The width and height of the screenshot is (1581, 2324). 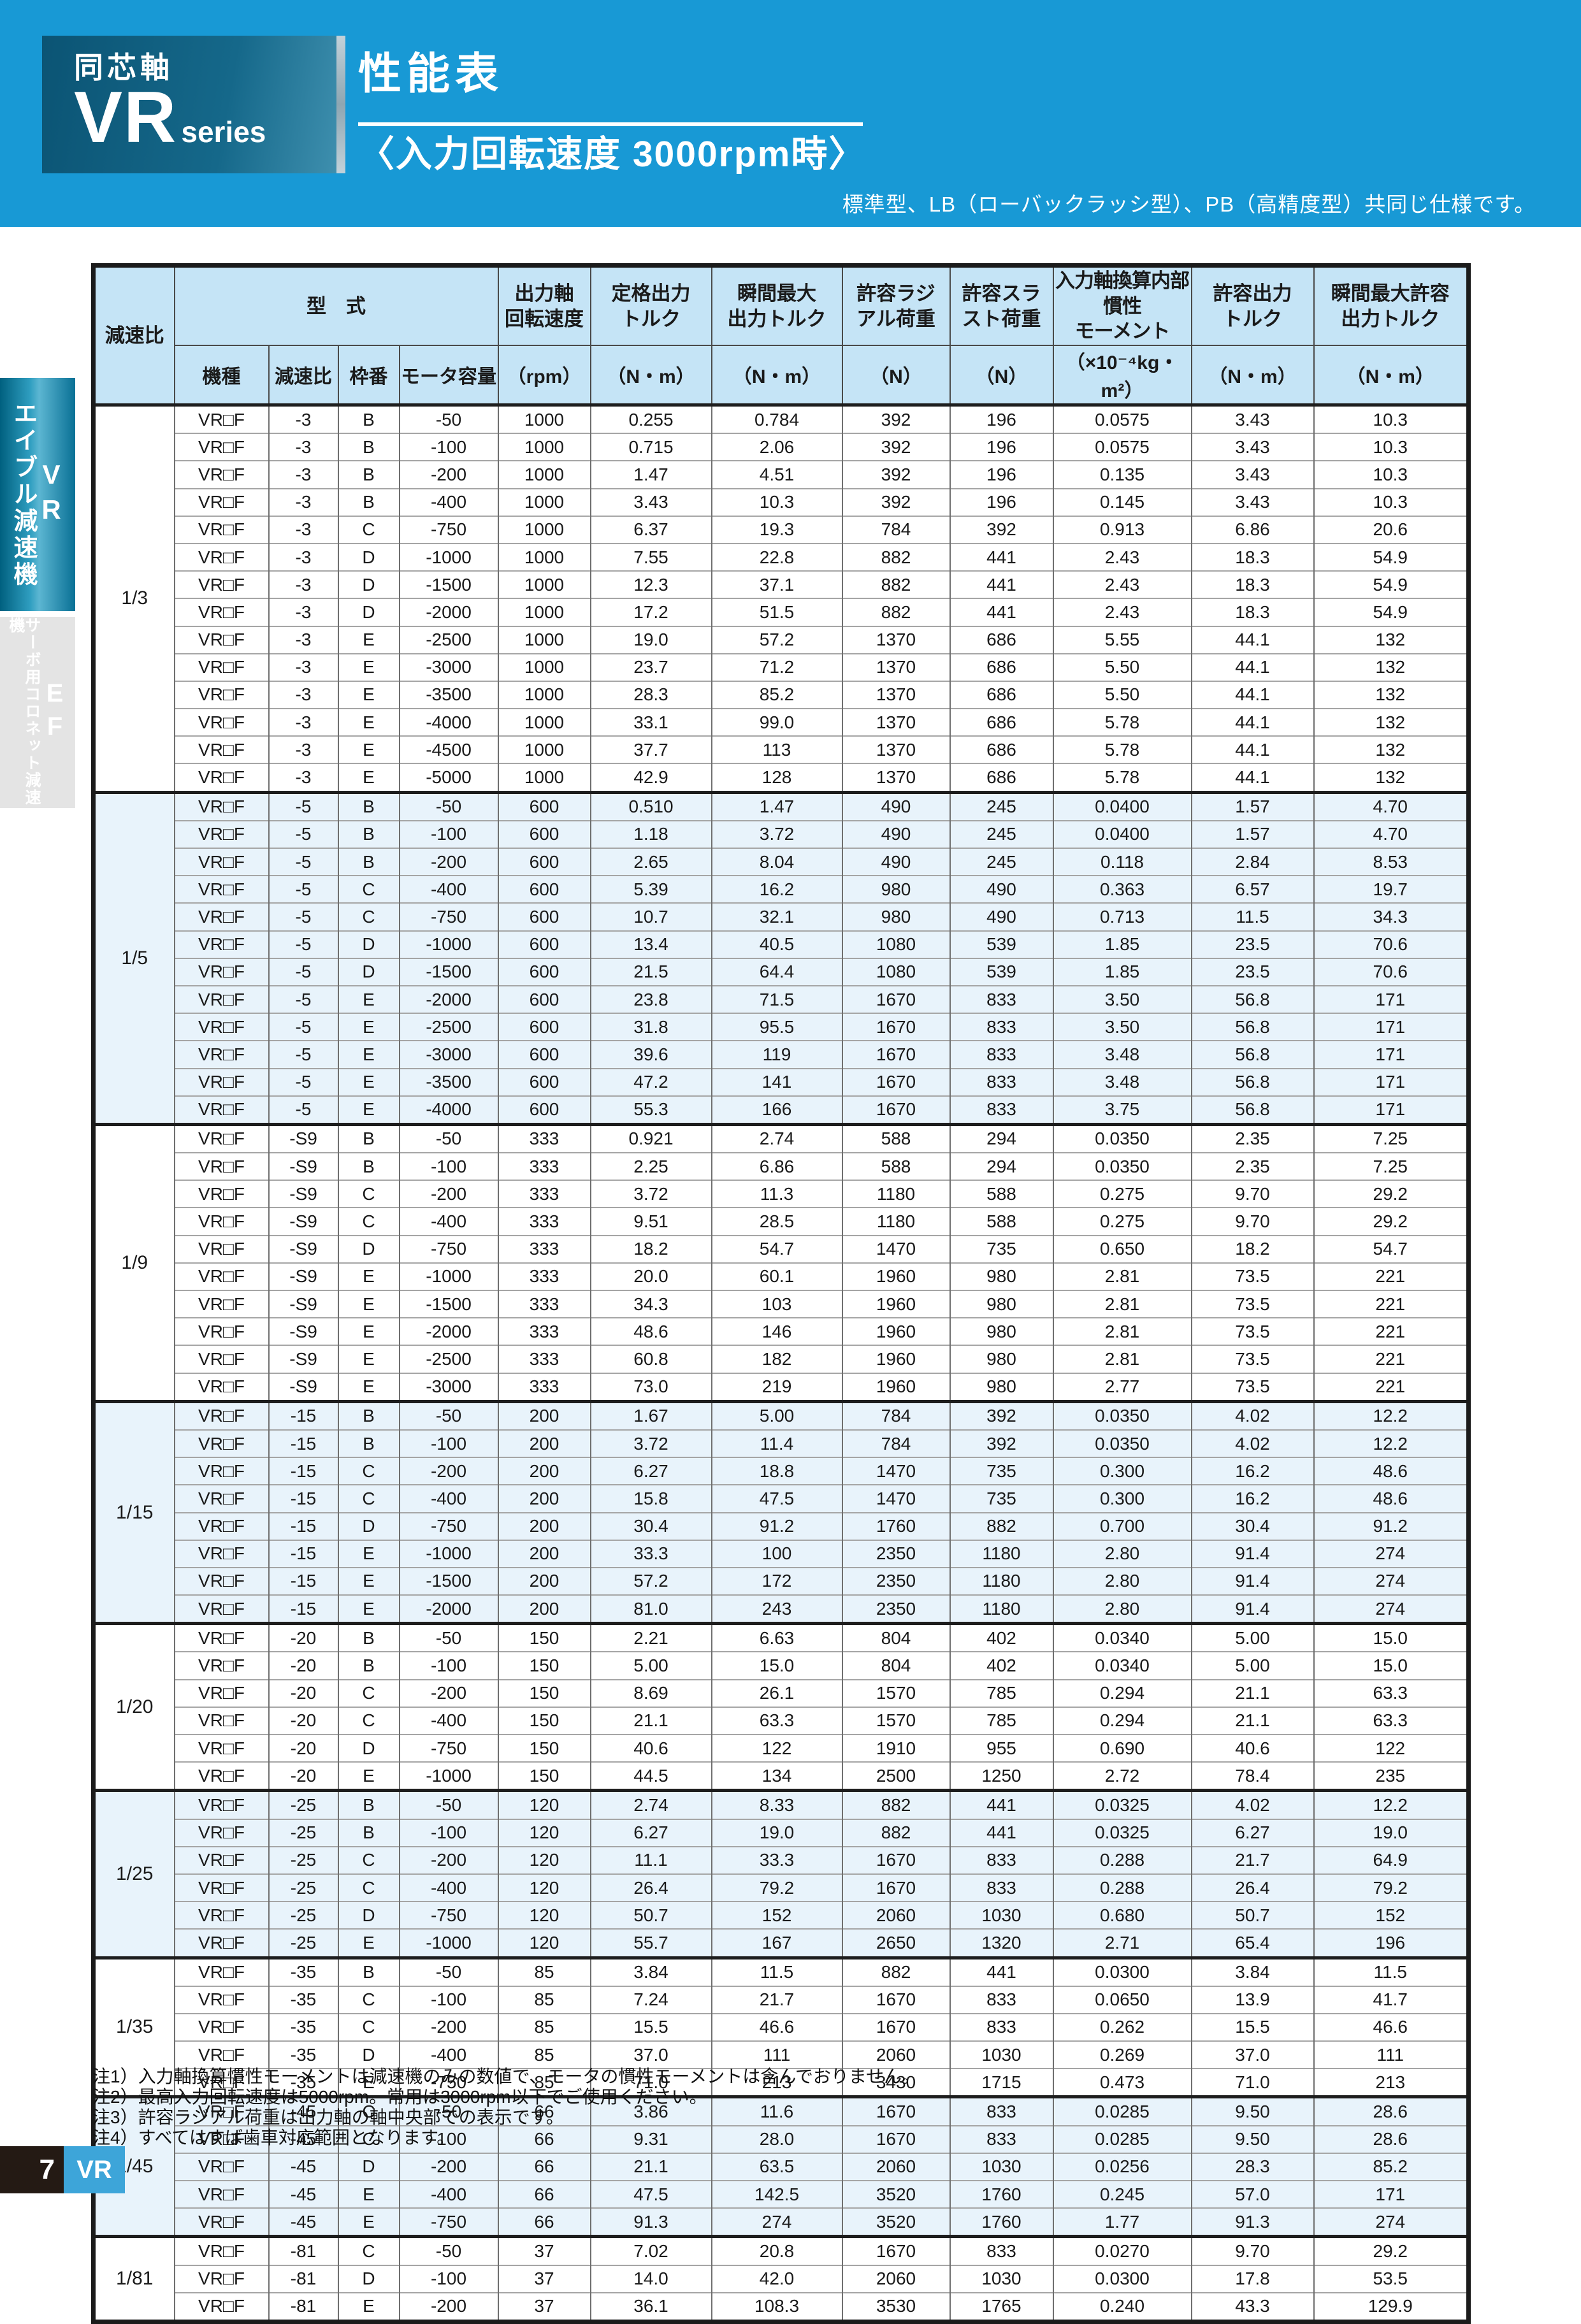 What do you see at coordinates (895, 2000) in the screenshot?
I see `table-cell: 1670` at bounding box center [895, 2000].